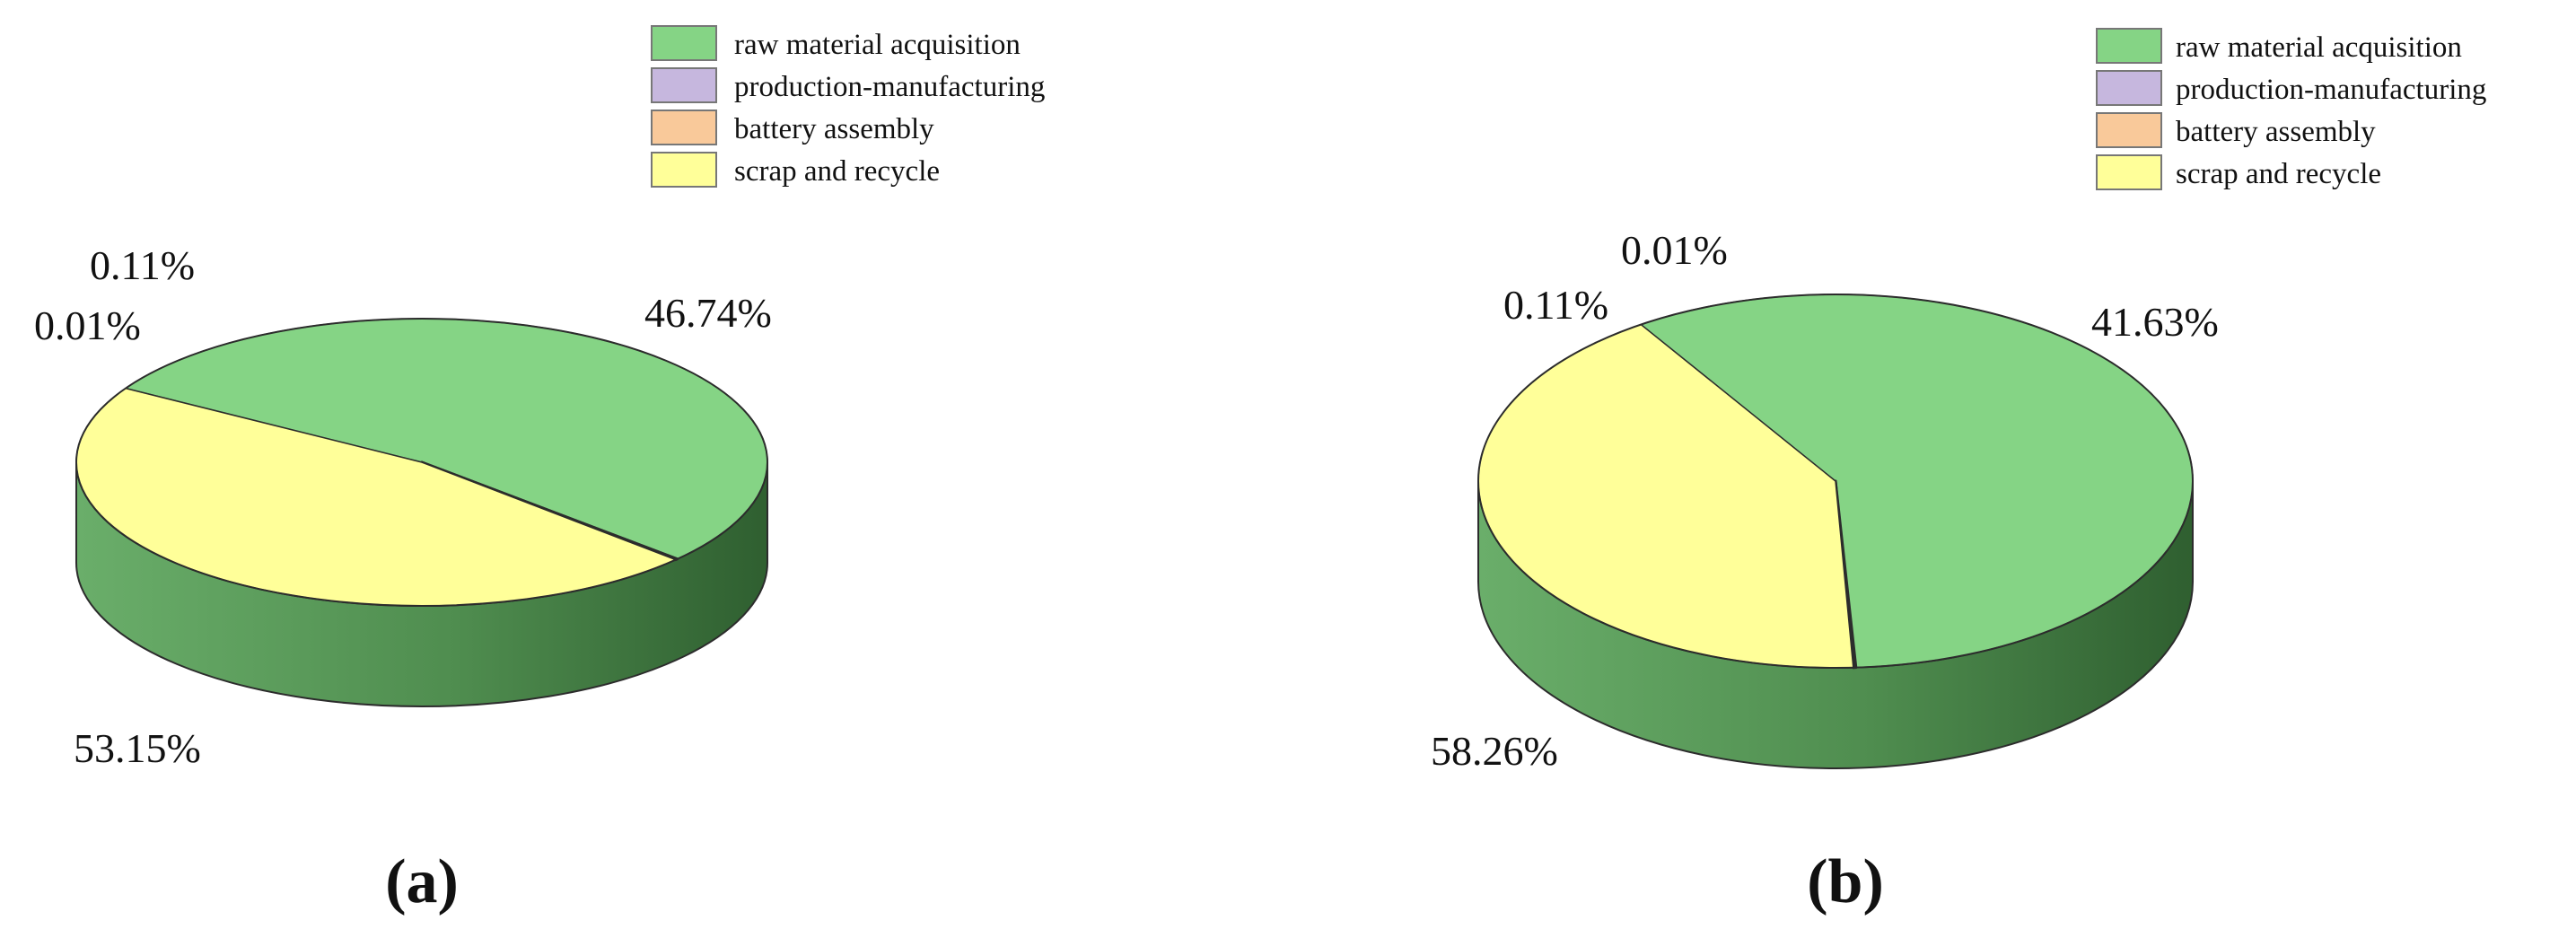  What do you see at coordinates (137, 748) in the screenshot?
I see `value-label-raw-material-acquisition: 53.15%` at bounding box center [137, 748].